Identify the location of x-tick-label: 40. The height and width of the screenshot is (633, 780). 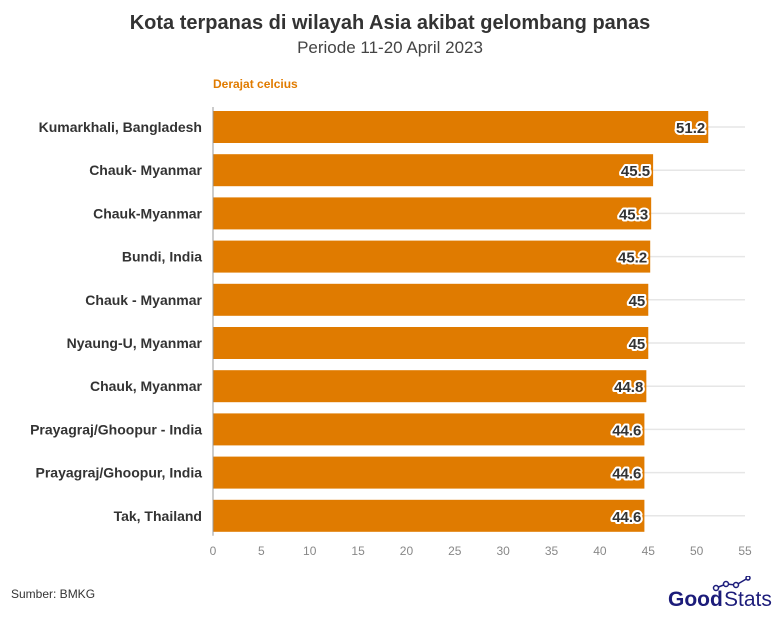
(600, 551).